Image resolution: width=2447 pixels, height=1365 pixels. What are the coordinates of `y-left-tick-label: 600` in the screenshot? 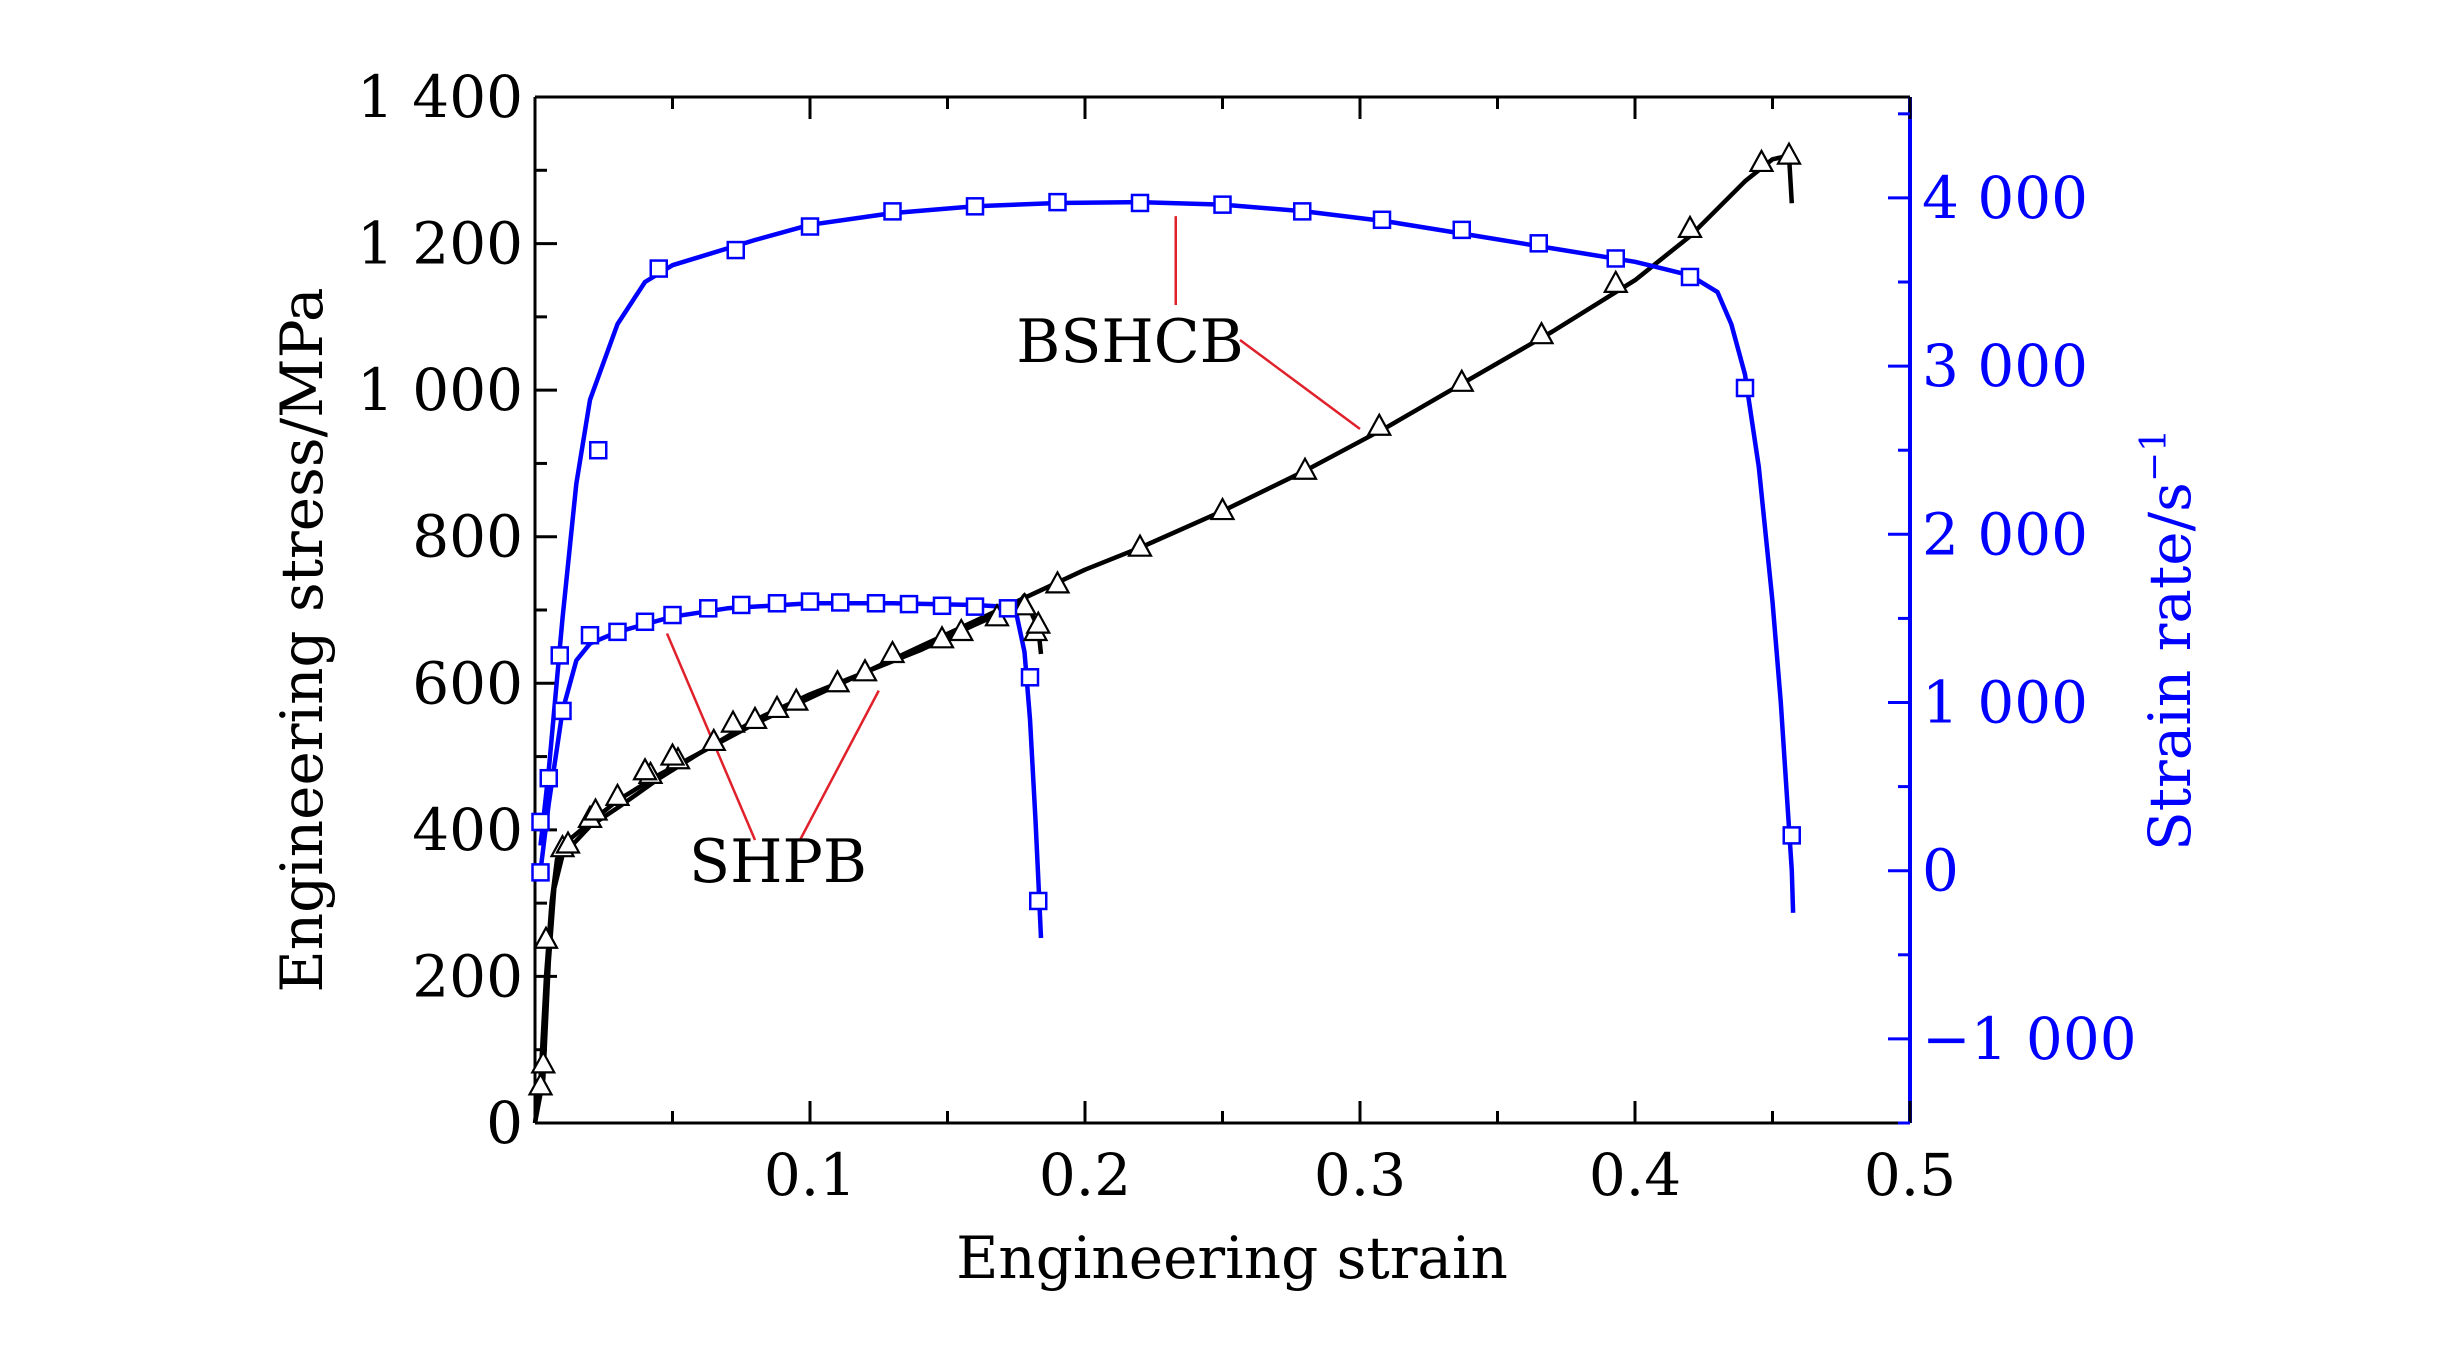 It's located at (467, 683).